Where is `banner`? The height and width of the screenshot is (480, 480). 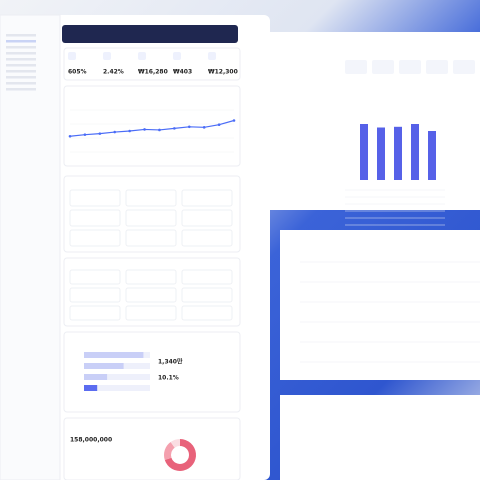 banner is located at coordinates (150, 34).